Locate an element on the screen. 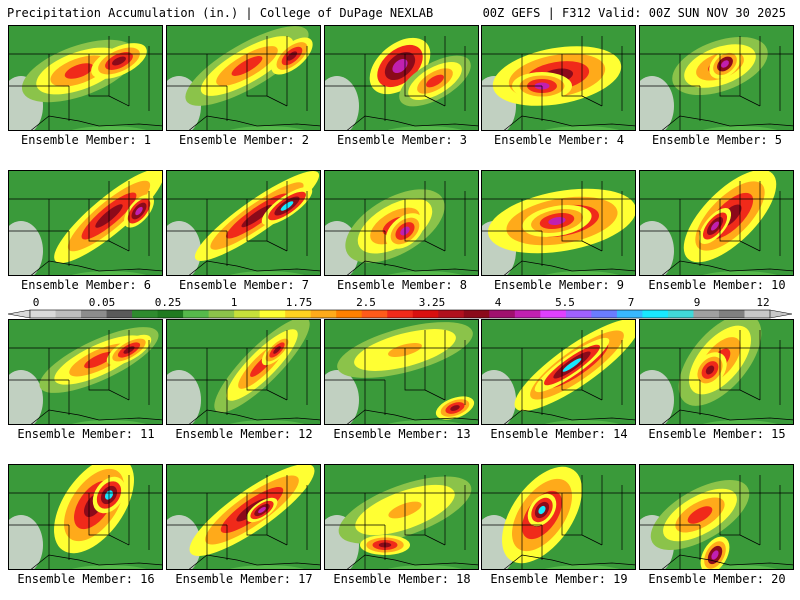 Image resolution: width=800 pixels, height=600 pixels. ensemble-member-label: Ensemble Member: 11 is located at coordinates (86, 434).